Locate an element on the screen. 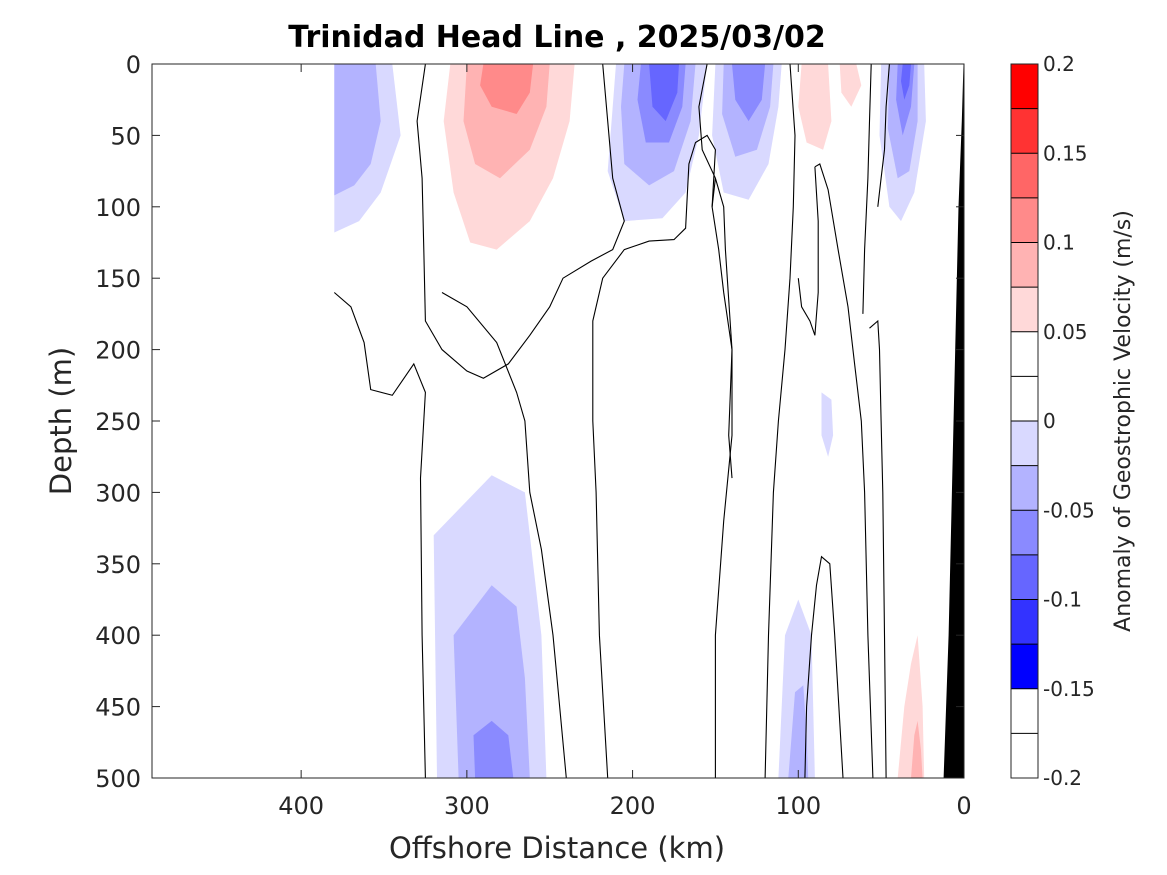 This screenshot has height=875, width=1167. y-tick-label-200: 200 is located at coordinates (118, 351).